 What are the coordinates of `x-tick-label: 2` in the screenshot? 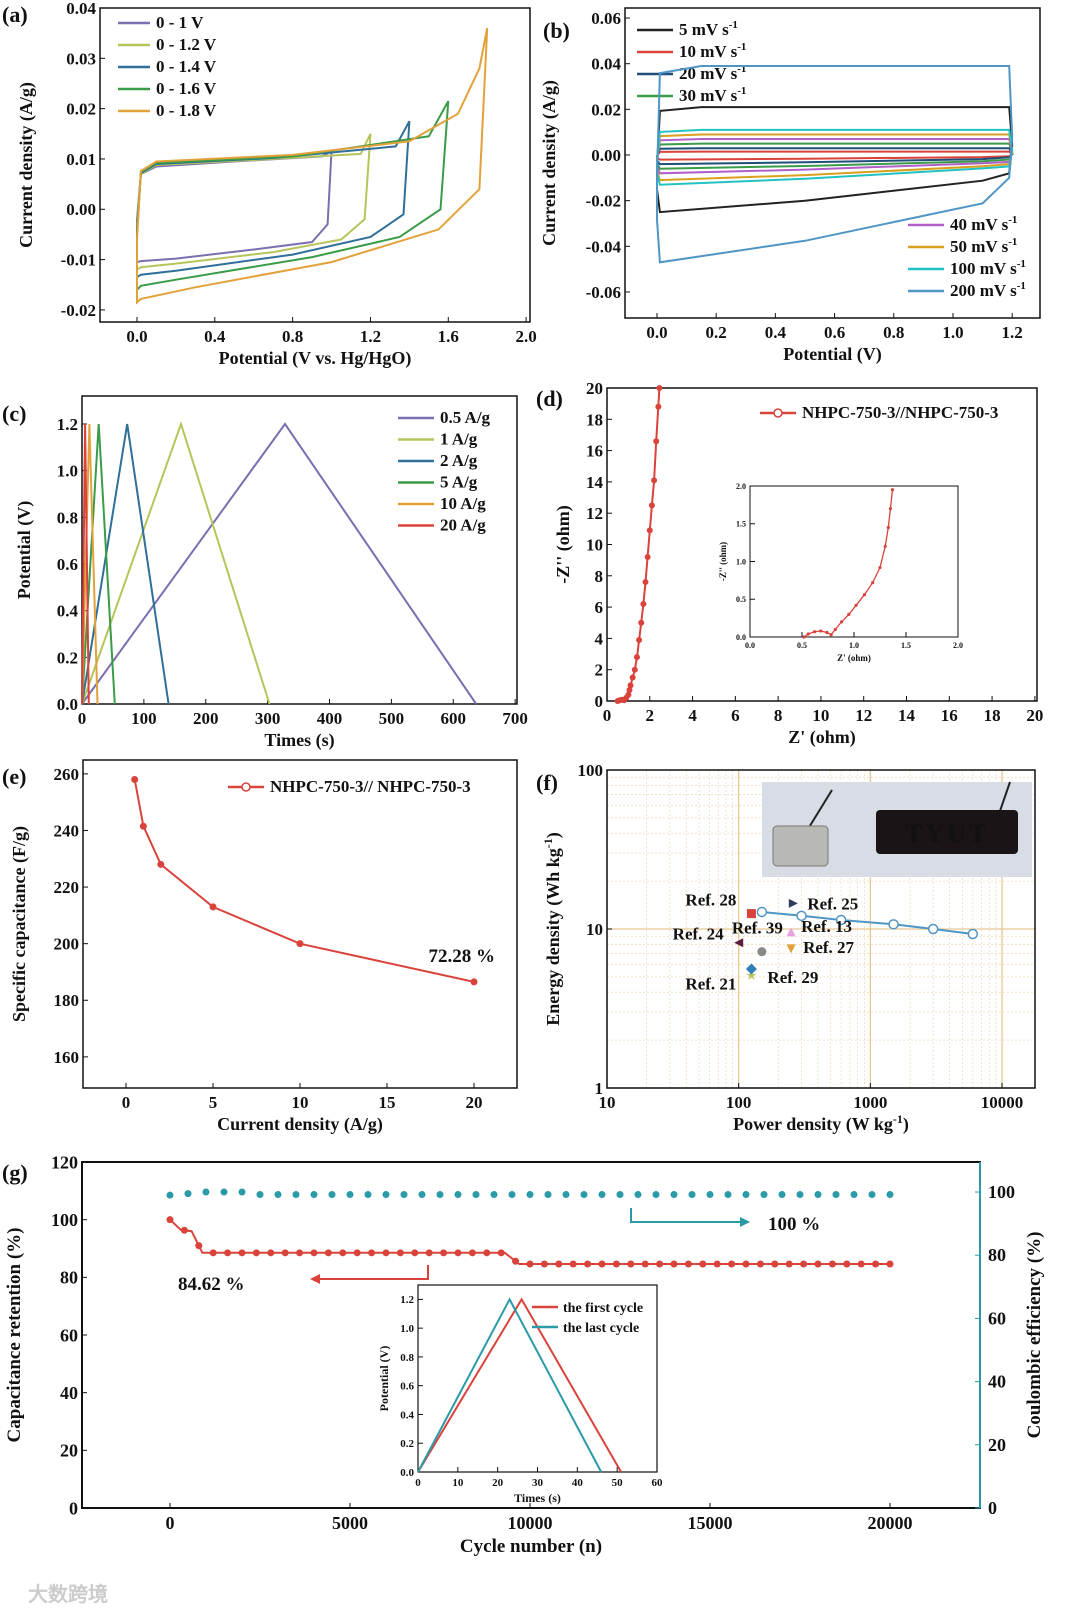 It's located at (650, 715).